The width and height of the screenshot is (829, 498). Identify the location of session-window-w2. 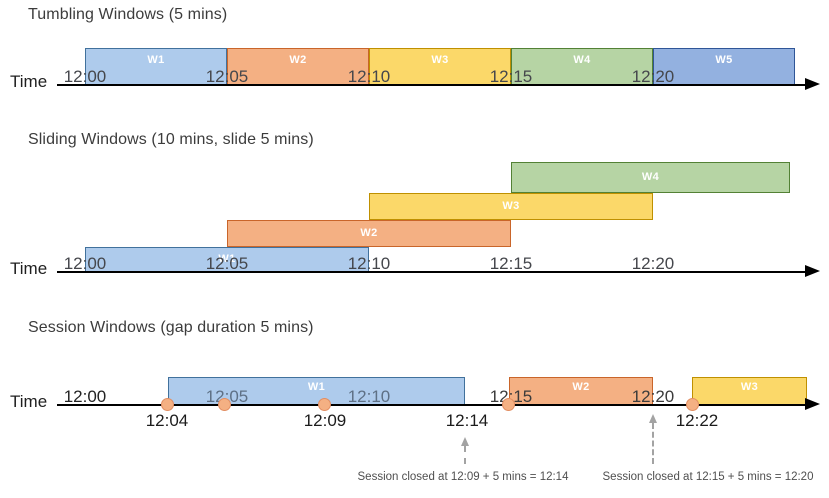
(581, 391).